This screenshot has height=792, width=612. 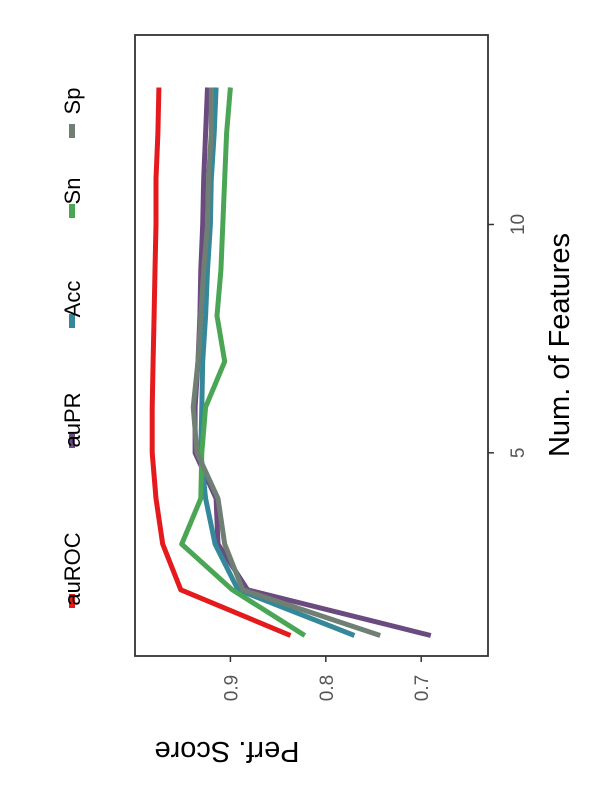 What do you see at coordinates (518, 224) in the screenshot?
I see `x-tick-label: 10` at bounding box center [518, 224].